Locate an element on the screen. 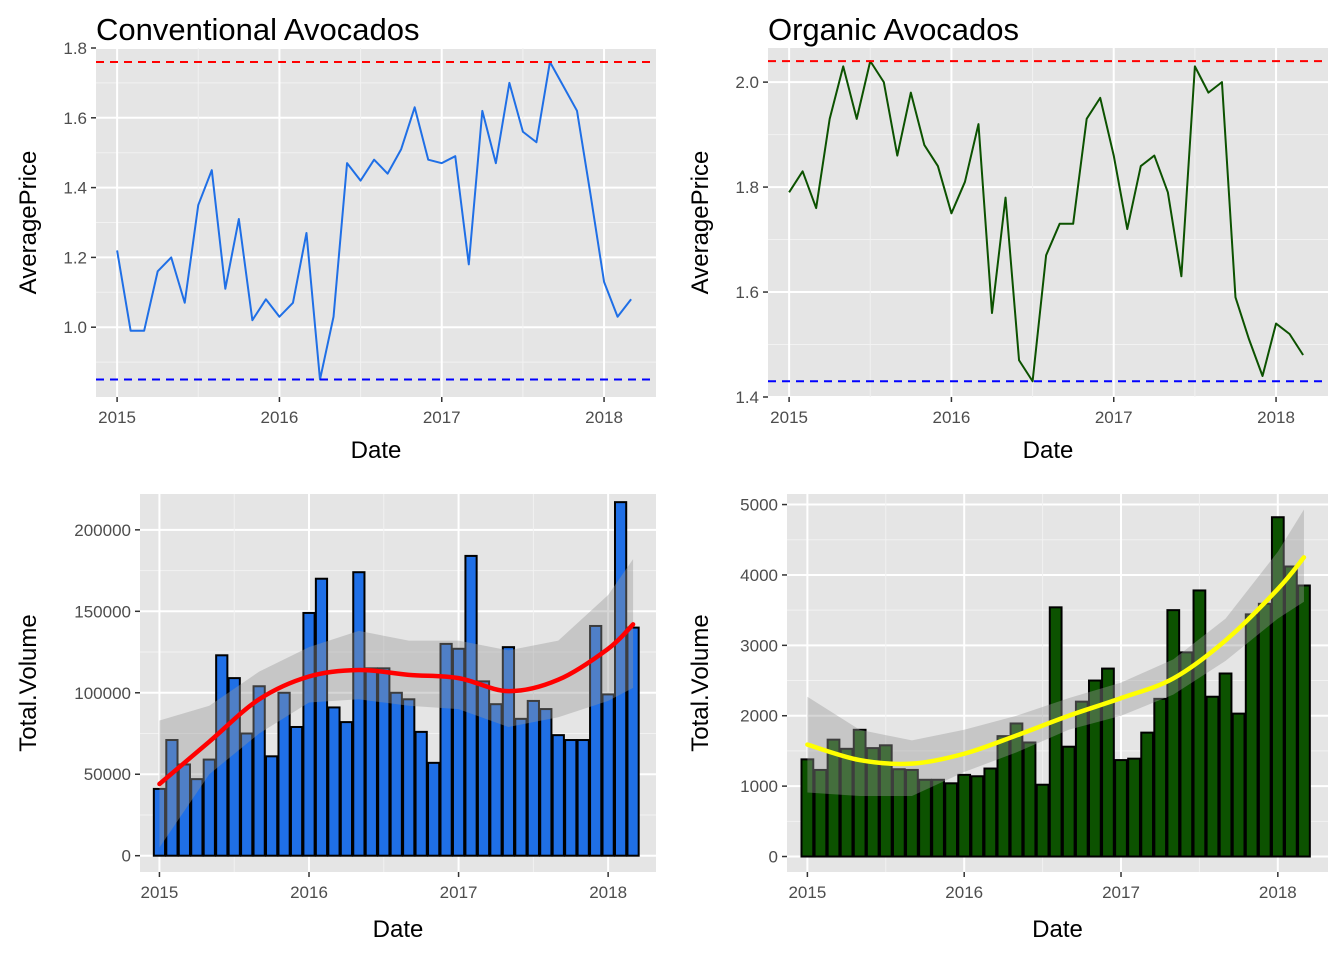 Image resolution: width=1344 pixels, height=960 pixels. y-tick-label: 0 is located at coordinates (126, 856).